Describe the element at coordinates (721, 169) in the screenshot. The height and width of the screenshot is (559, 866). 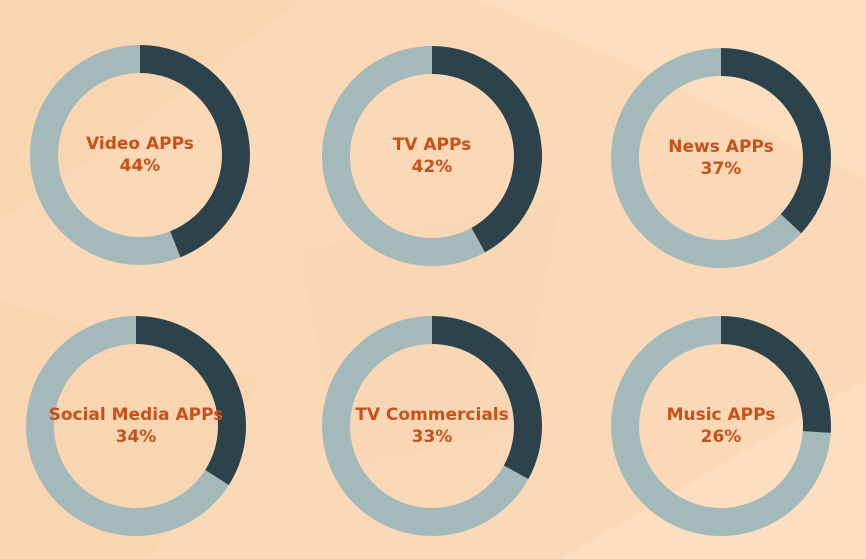
I see `chart-value: 37%` at that location.